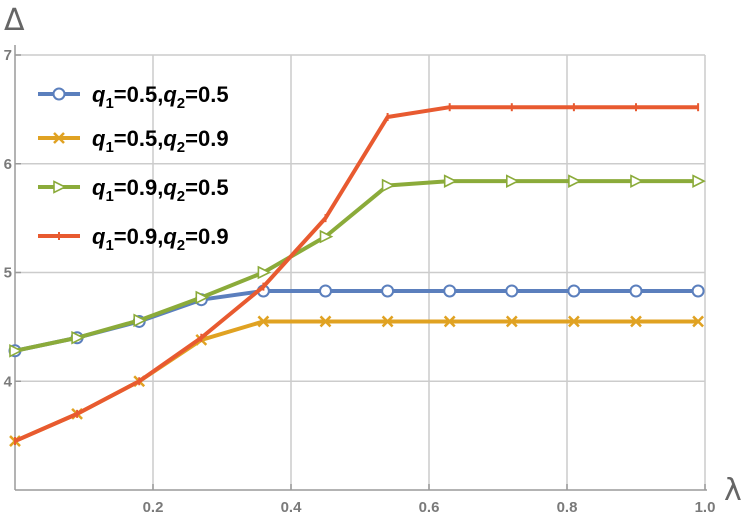 The image size is (747, 523). What do you see at coordinates (153, 507) in the screenshot?
I see `x-tick-label: 0.2` at bounding box center [153, 507].